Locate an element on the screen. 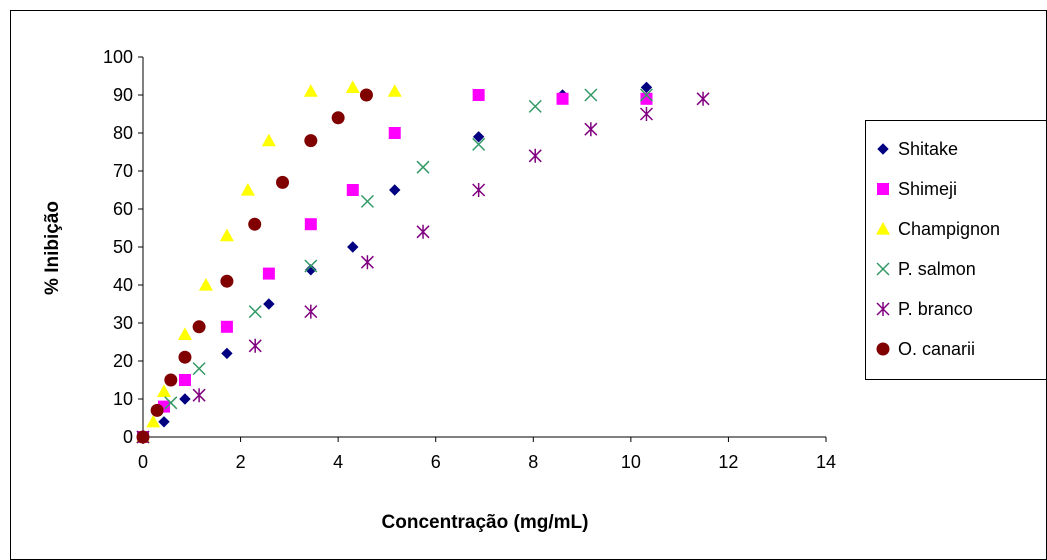 Image resolution: width=1047 pixels, height=560 pixels. legend-marker-p-salmon is located at coordinates (883, 269).